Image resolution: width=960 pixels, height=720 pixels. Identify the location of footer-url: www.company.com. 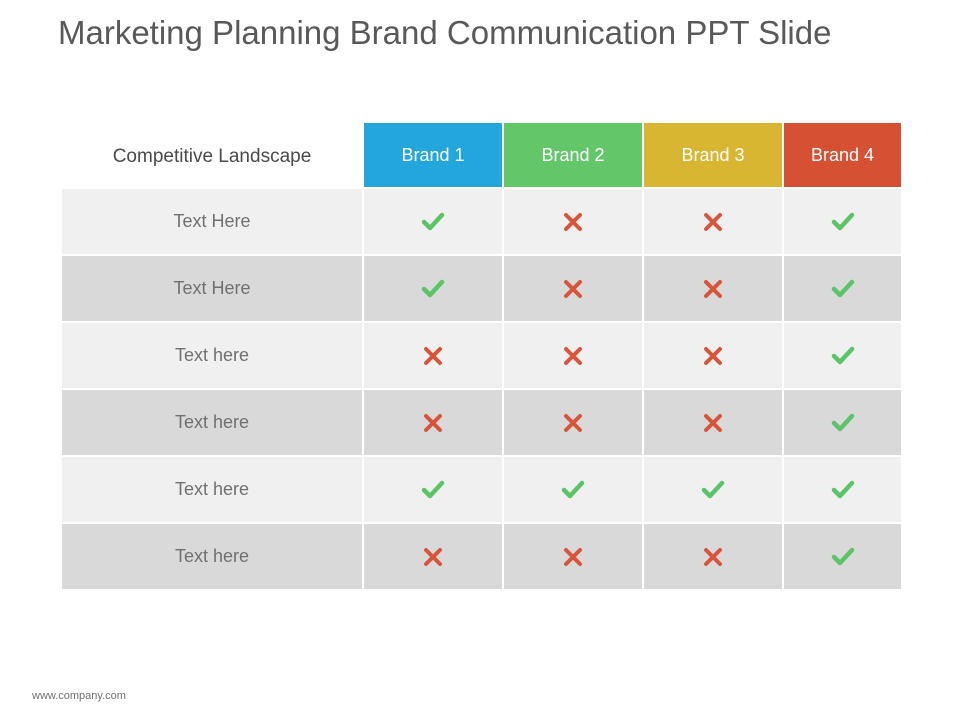
(79, 696).